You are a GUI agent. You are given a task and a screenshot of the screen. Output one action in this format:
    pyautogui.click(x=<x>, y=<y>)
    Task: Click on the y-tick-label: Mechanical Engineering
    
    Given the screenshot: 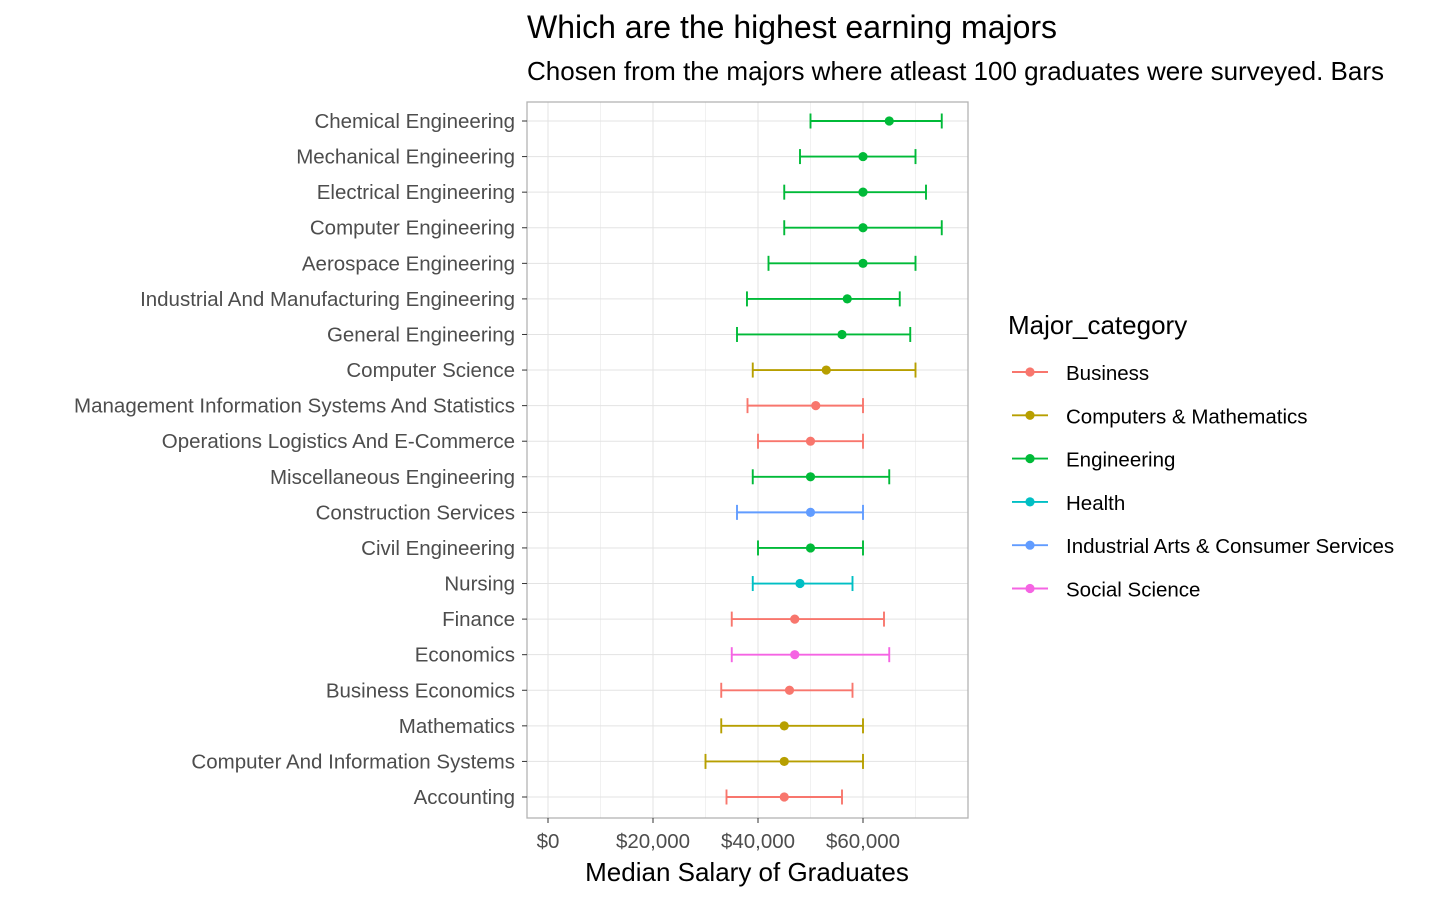 What is the action you would take?
    pyautogui.click(x=405, y=157)
    